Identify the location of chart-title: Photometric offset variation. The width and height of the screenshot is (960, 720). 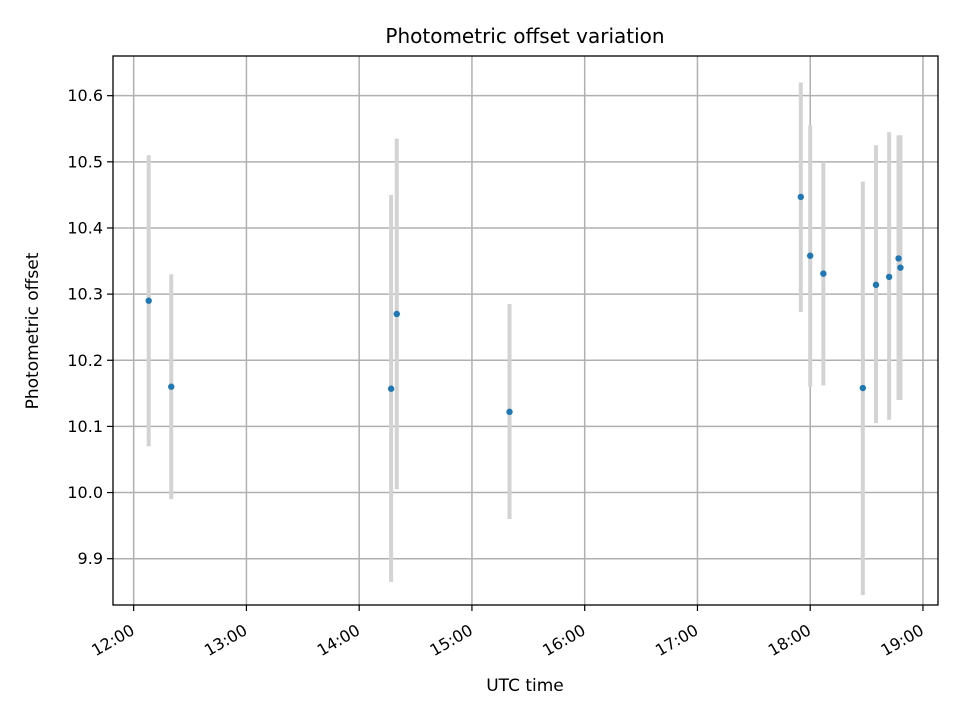
(524, 36).